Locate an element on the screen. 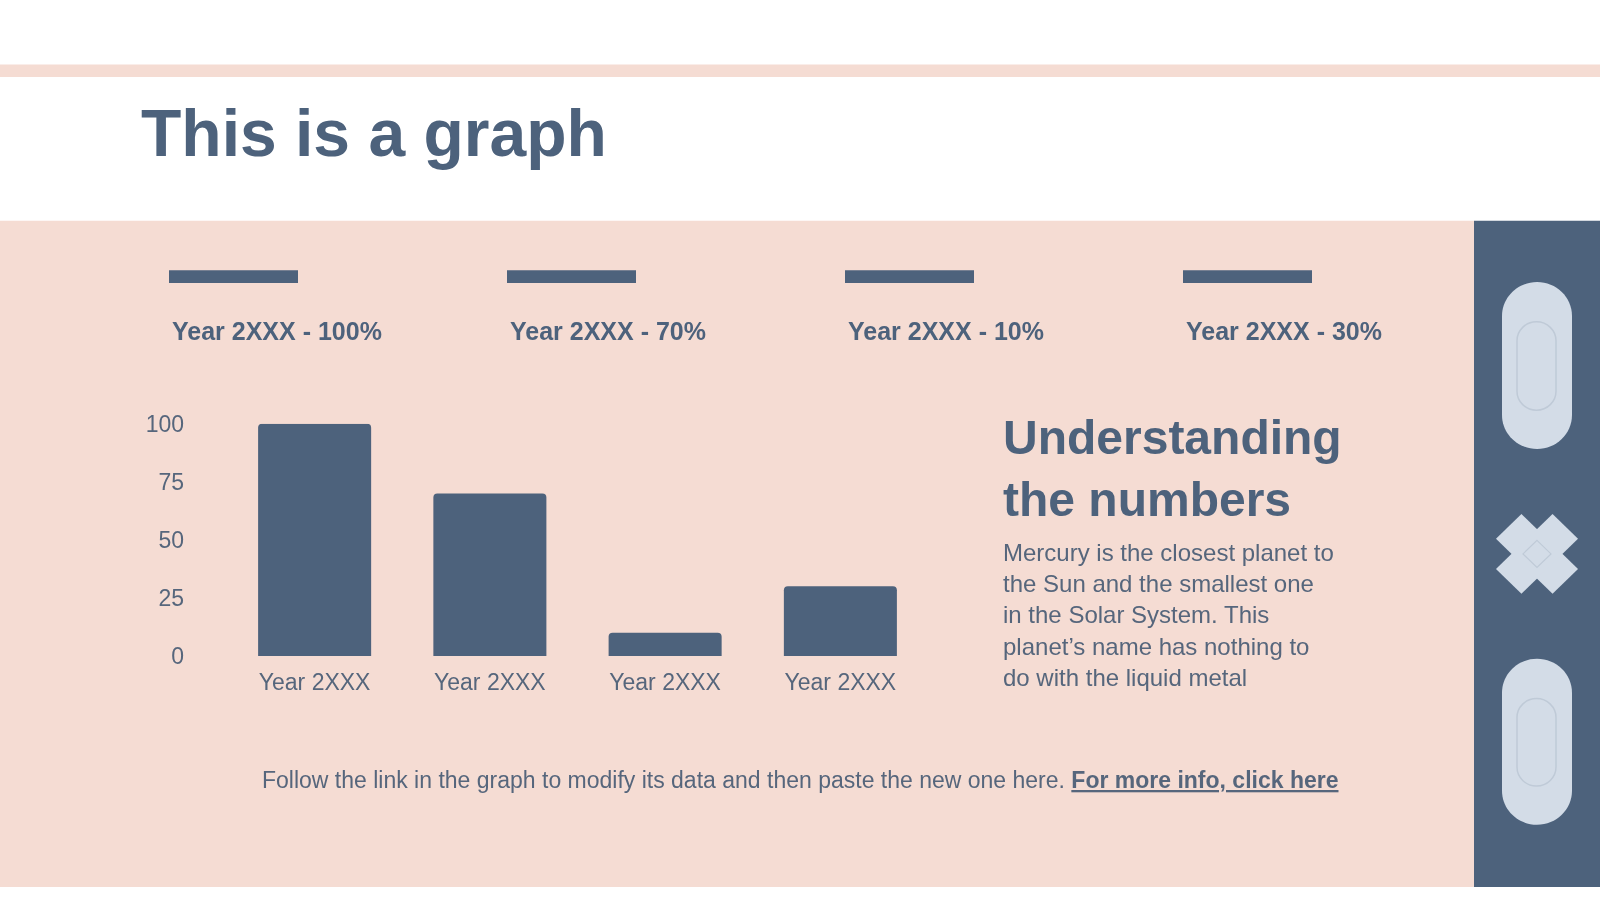 The height and width of the screenshot is (900, 1600). y-tick-label: 25 is located at coordinates (171, 597).